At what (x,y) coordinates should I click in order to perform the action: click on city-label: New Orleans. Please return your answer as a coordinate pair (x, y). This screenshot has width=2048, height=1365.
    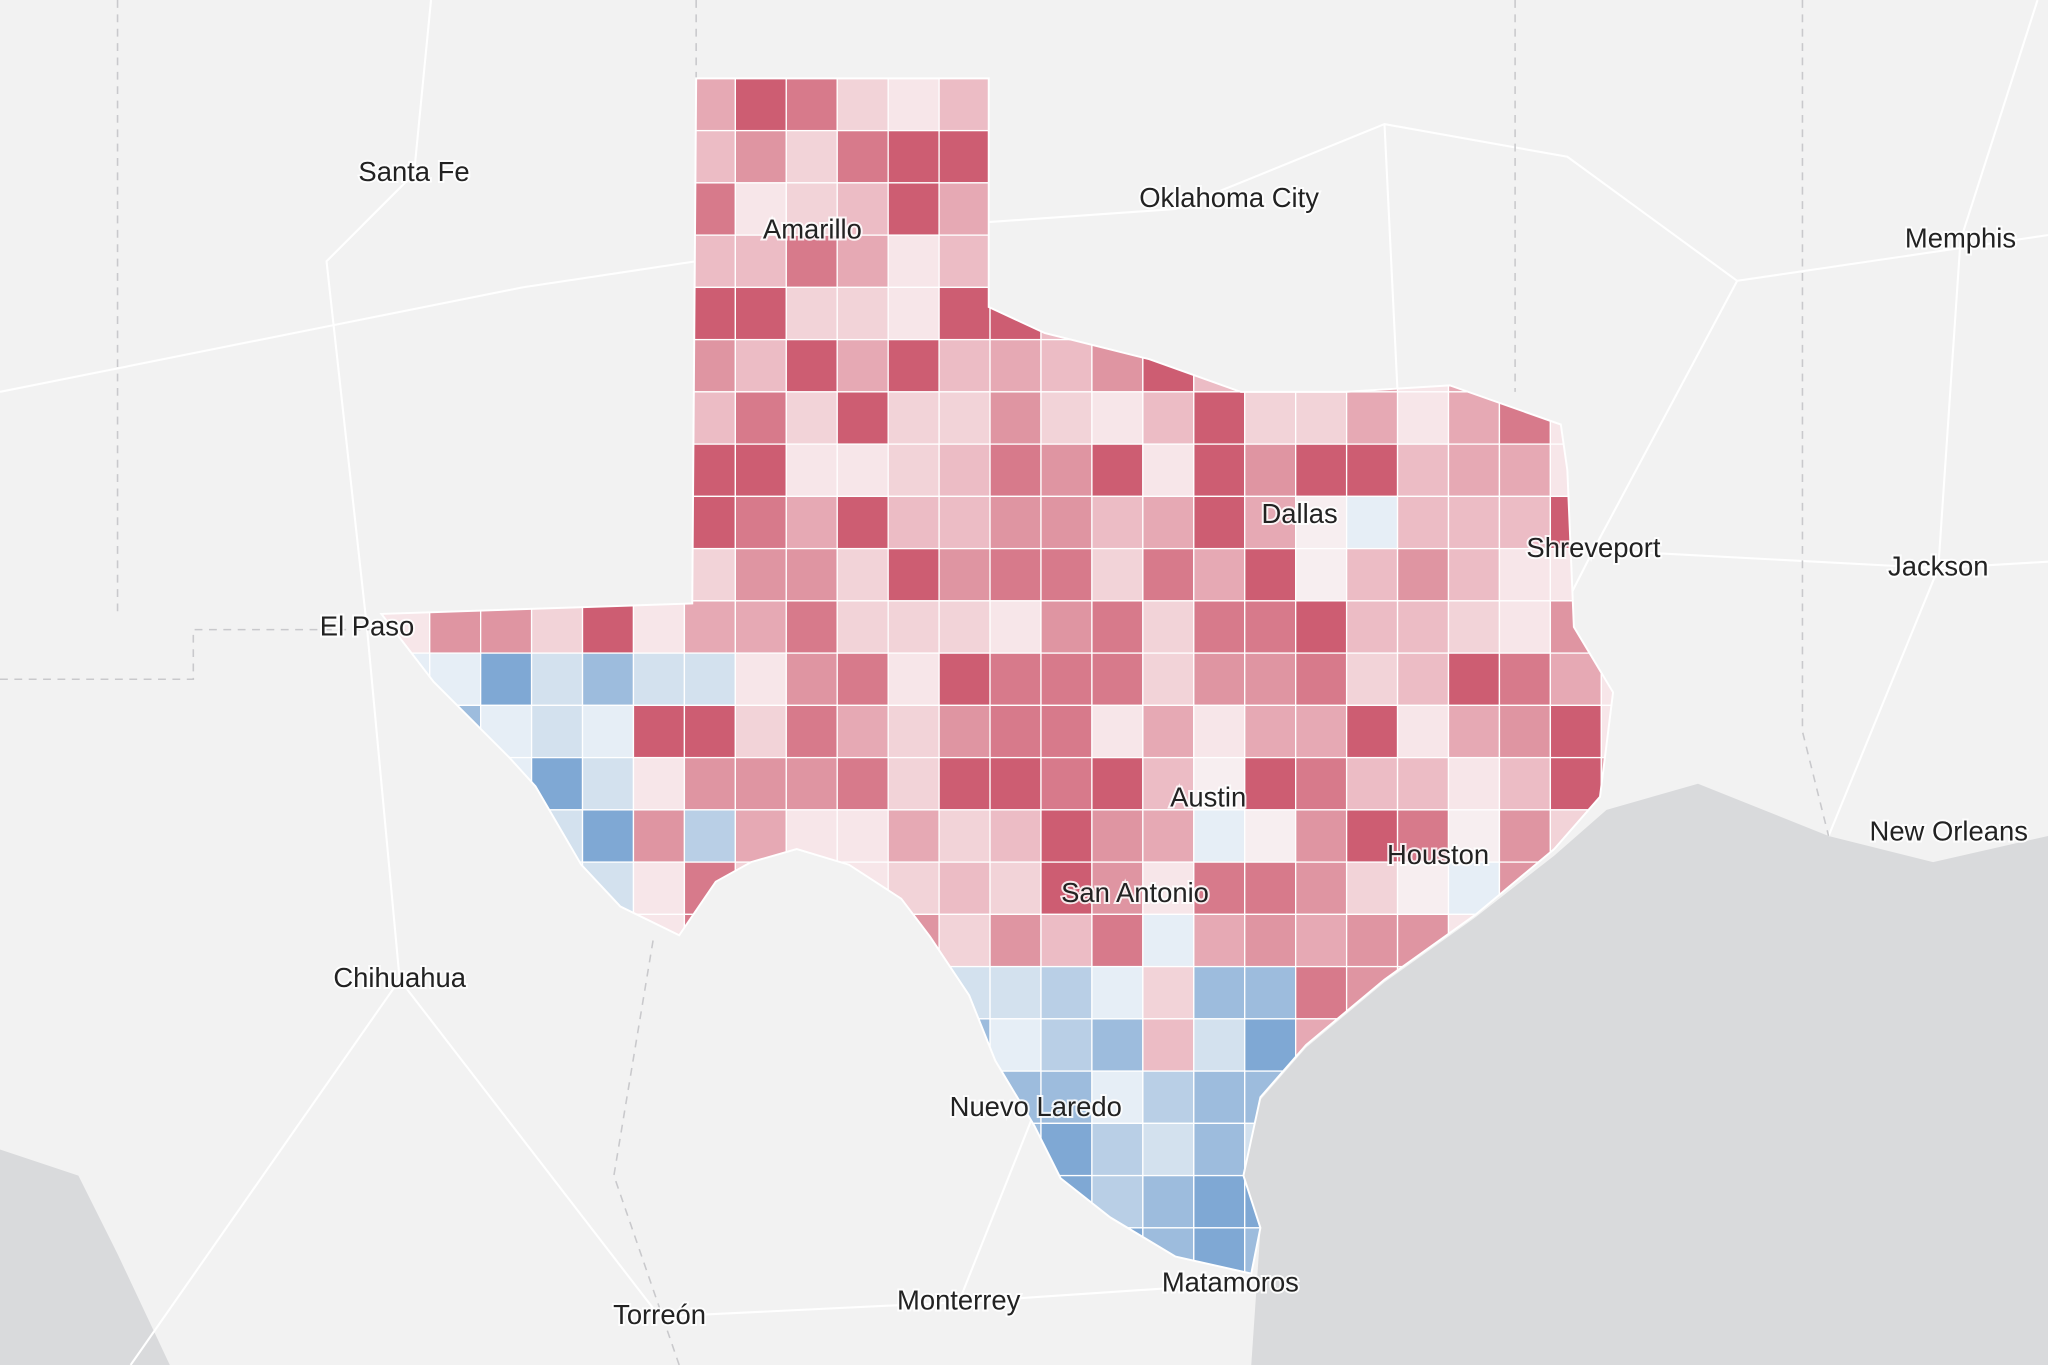
    Looking at the image, I should click on (1949, 831).